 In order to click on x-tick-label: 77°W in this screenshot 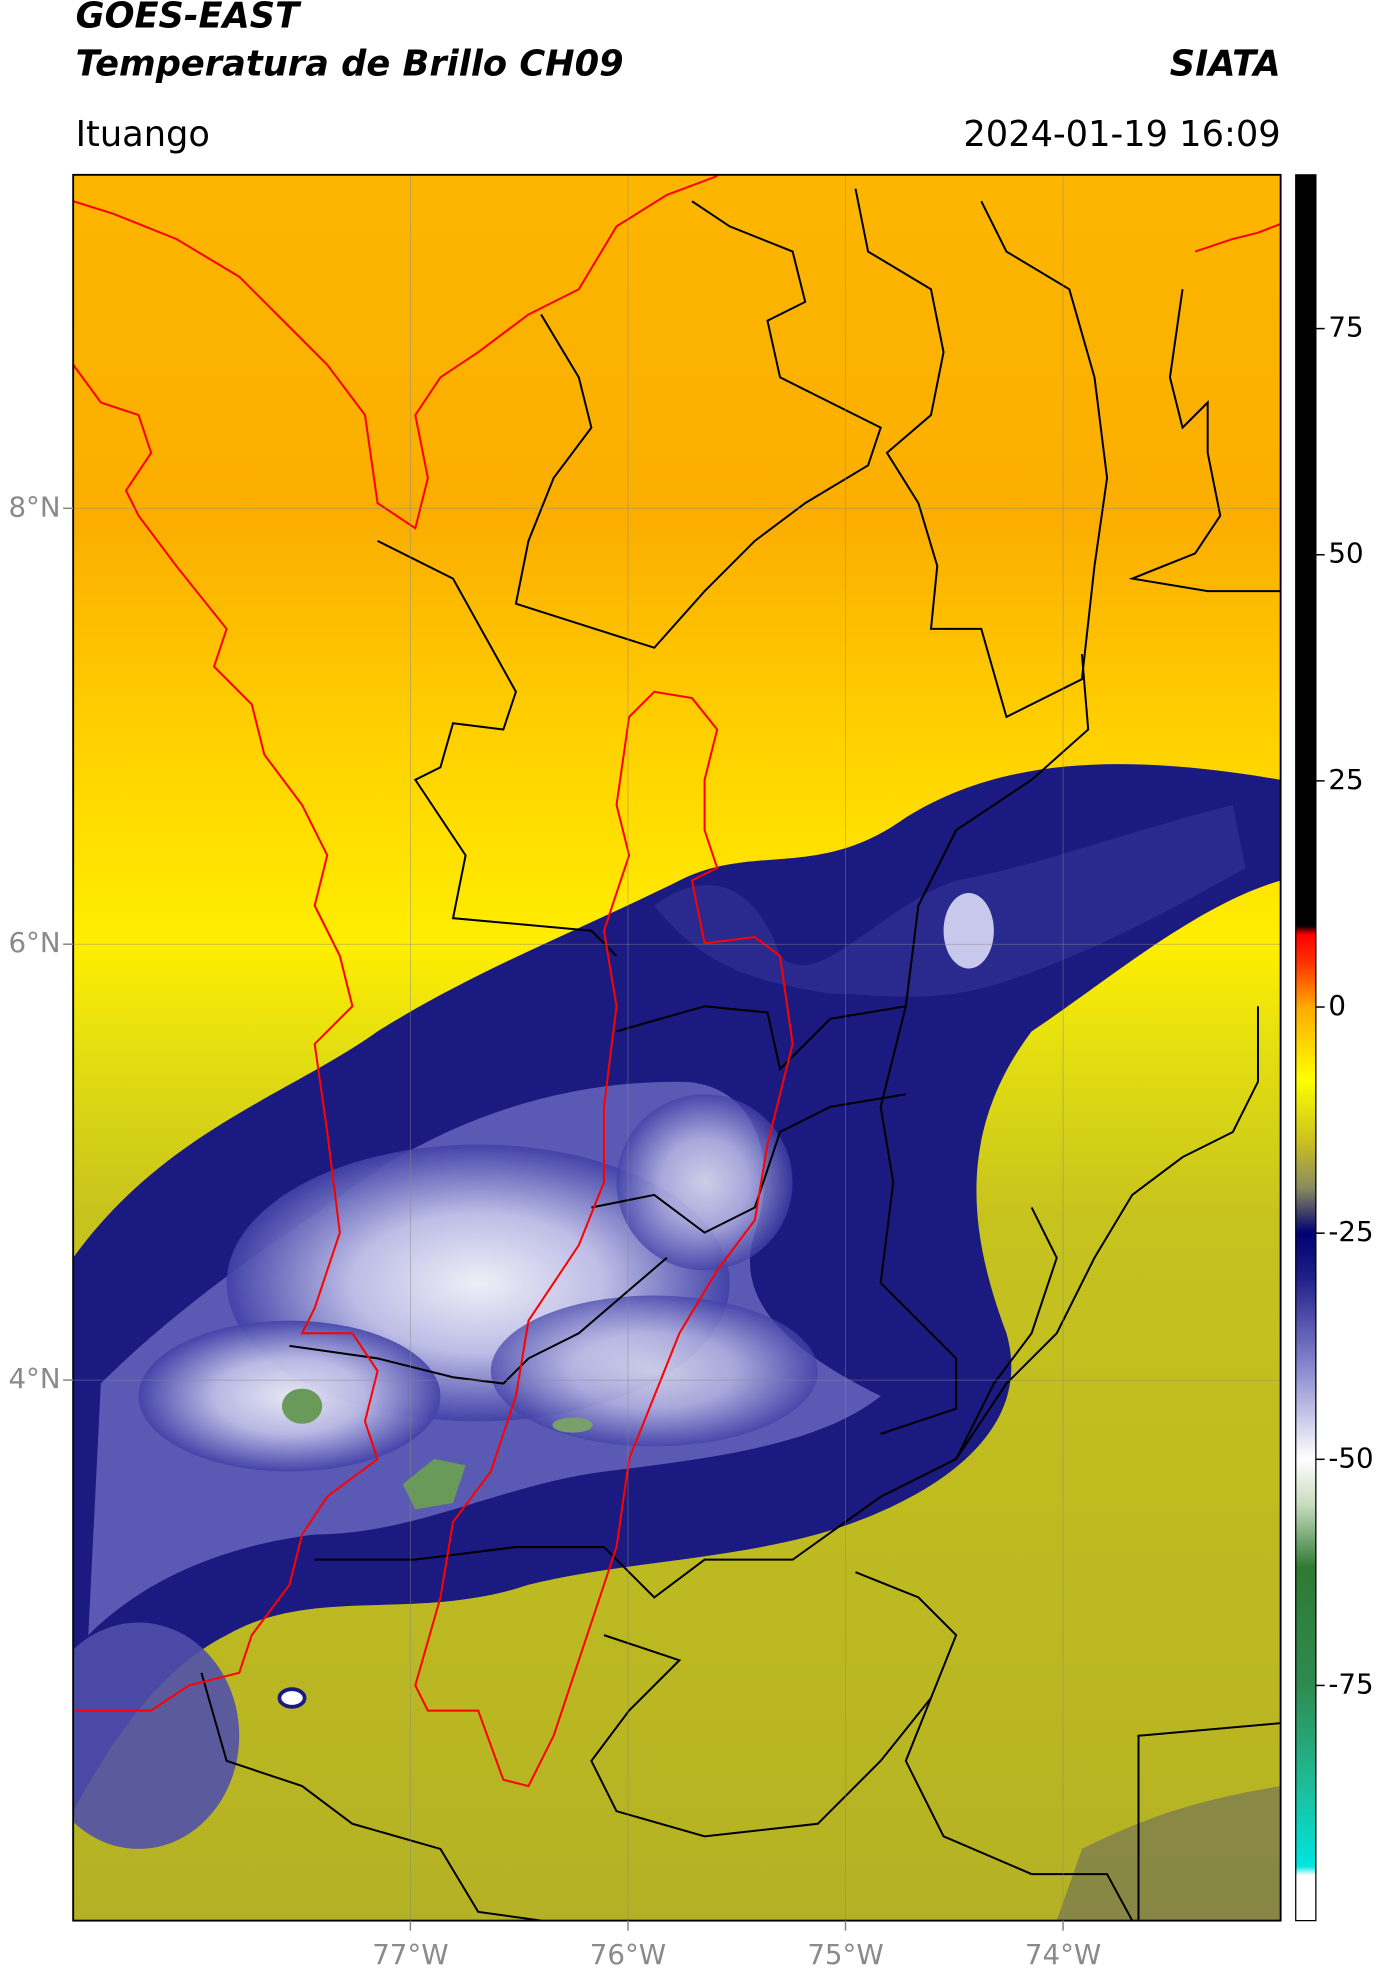, I will do `click(410, 1954)`.